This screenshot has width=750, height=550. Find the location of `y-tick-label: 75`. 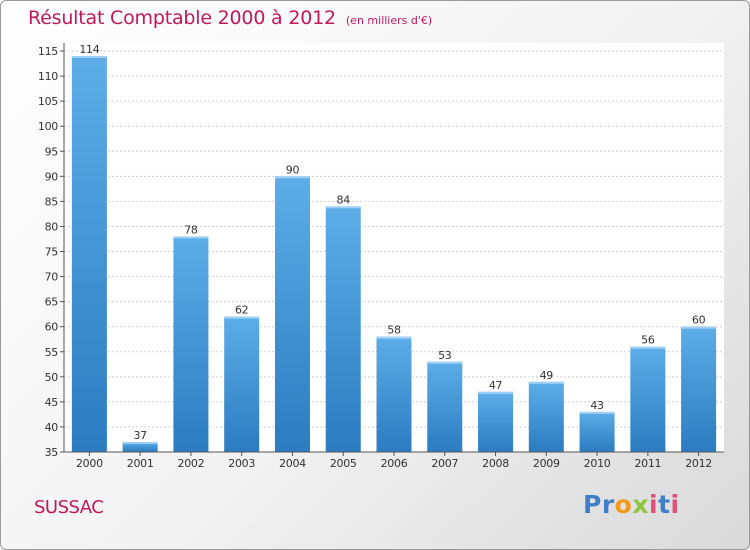

y-tick-label: 75 is located at coordinates (52, 252).